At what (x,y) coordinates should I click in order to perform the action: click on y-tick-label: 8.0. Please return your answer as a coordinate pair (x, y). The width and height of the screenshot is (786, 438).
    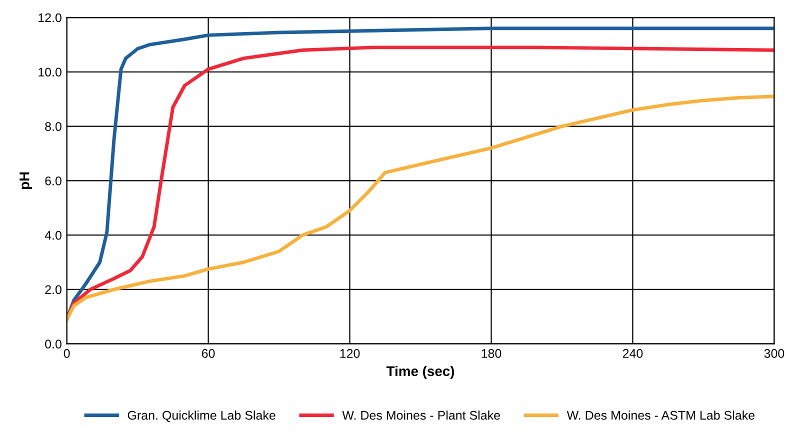
    Looking at the image, I should click on (53, 126).